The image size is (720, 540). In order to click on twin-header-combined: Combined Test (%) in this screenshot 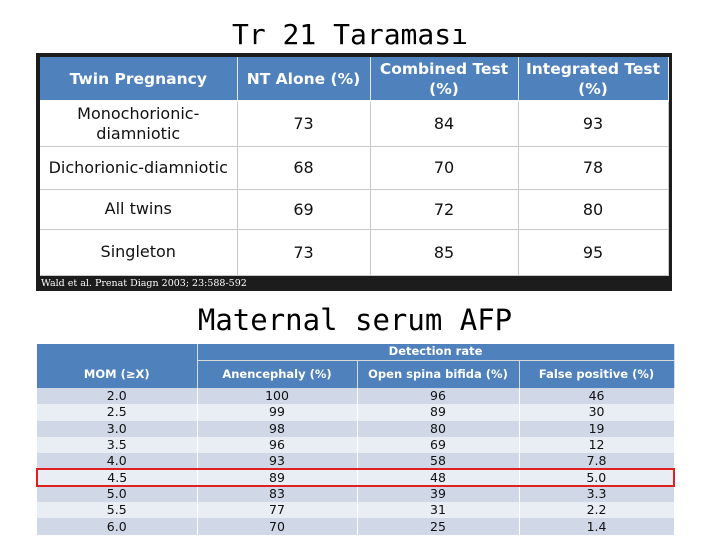, I will do `click(444, 79)`.